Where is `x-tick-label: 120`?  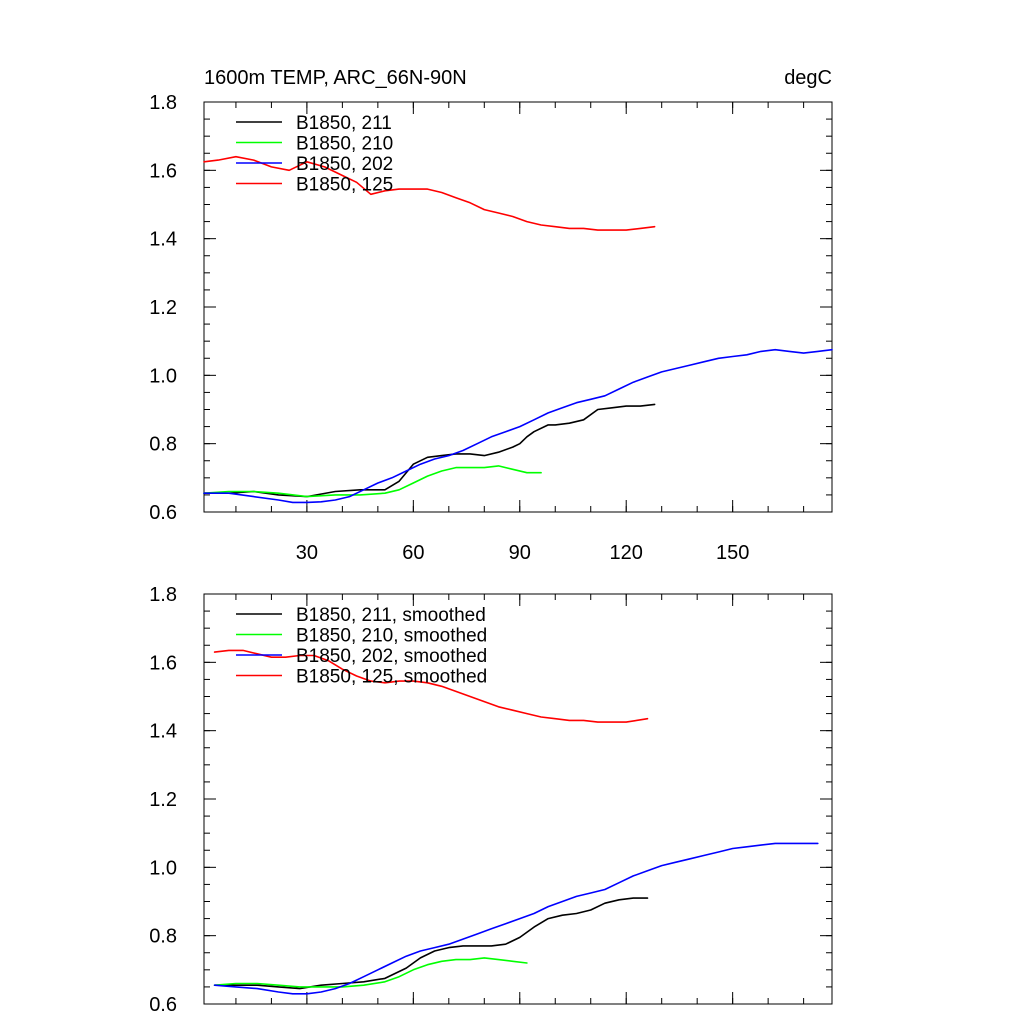
x-tick-label: 120 is located at coordinates (626, 553).